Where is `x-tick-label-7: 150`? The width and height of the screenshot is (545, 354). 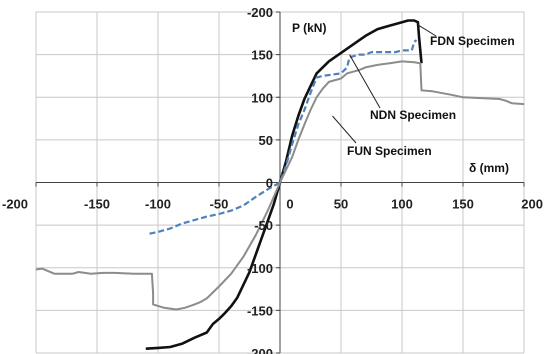
x-tick-label-7: 150 is located at coordinates (463, 204).